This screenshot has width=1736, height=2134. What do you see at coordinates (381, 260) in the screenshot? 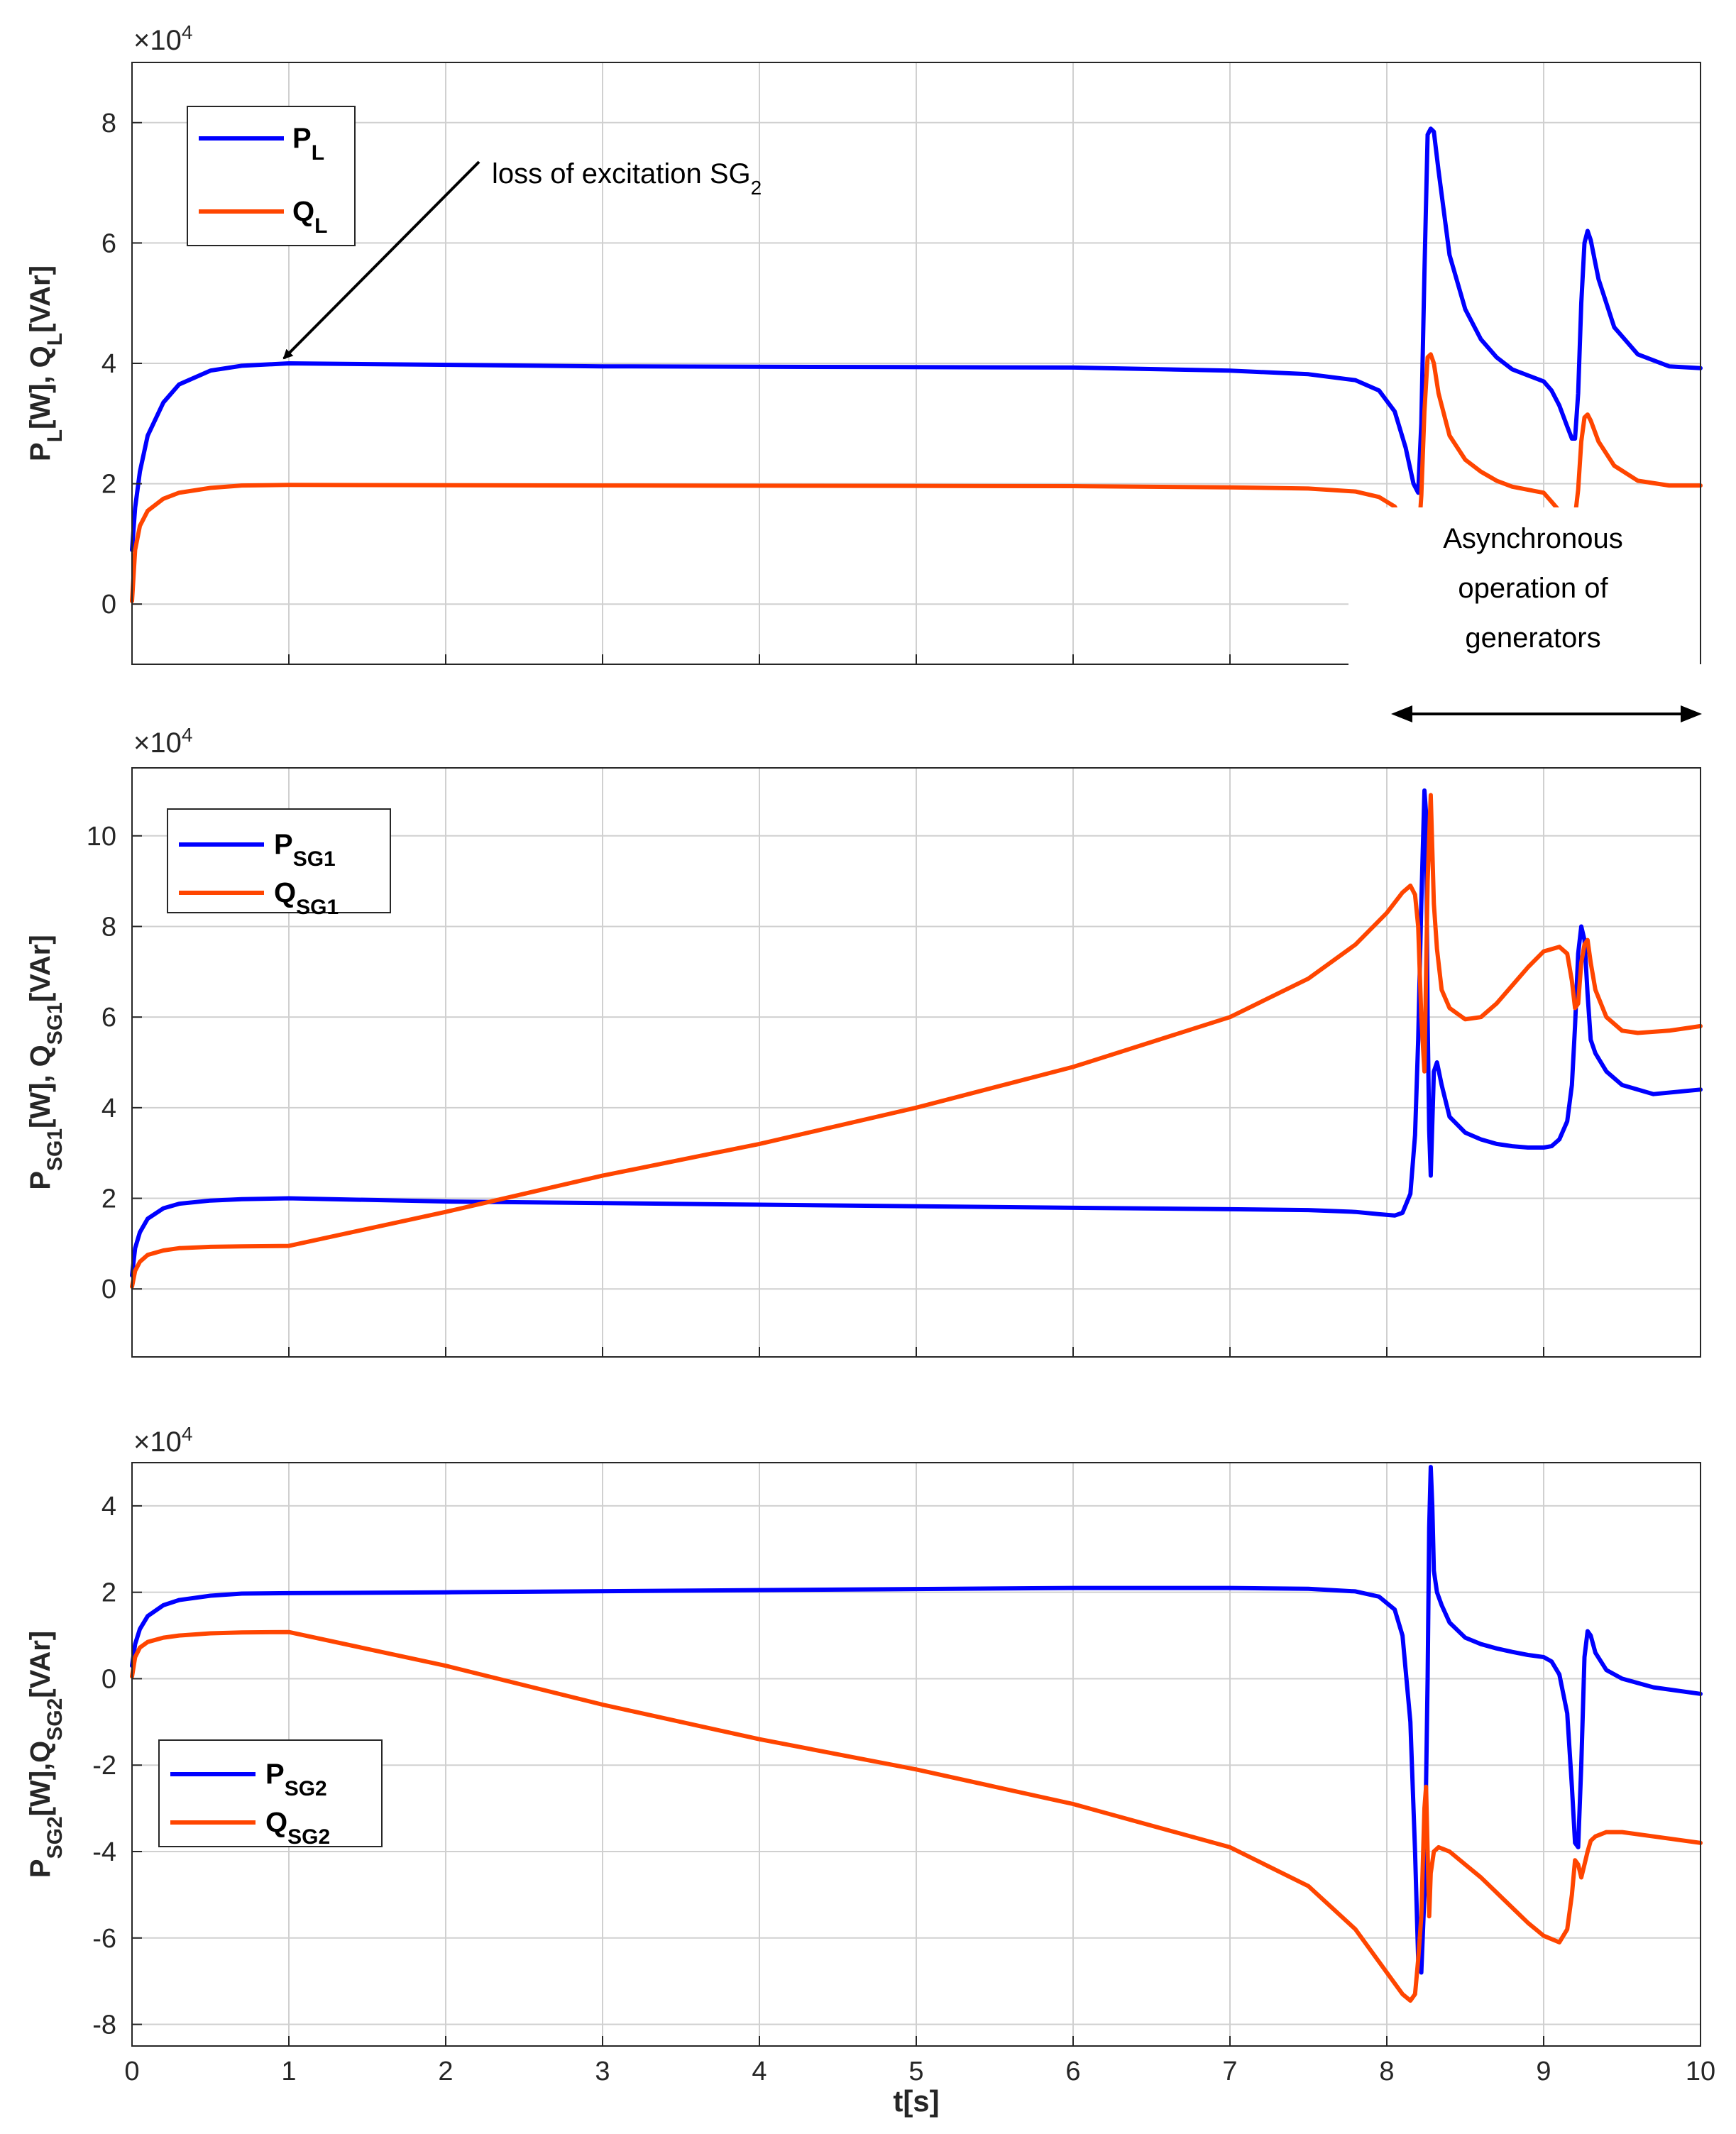
I see `annotation-arrow` at bounding box center [381, 260].